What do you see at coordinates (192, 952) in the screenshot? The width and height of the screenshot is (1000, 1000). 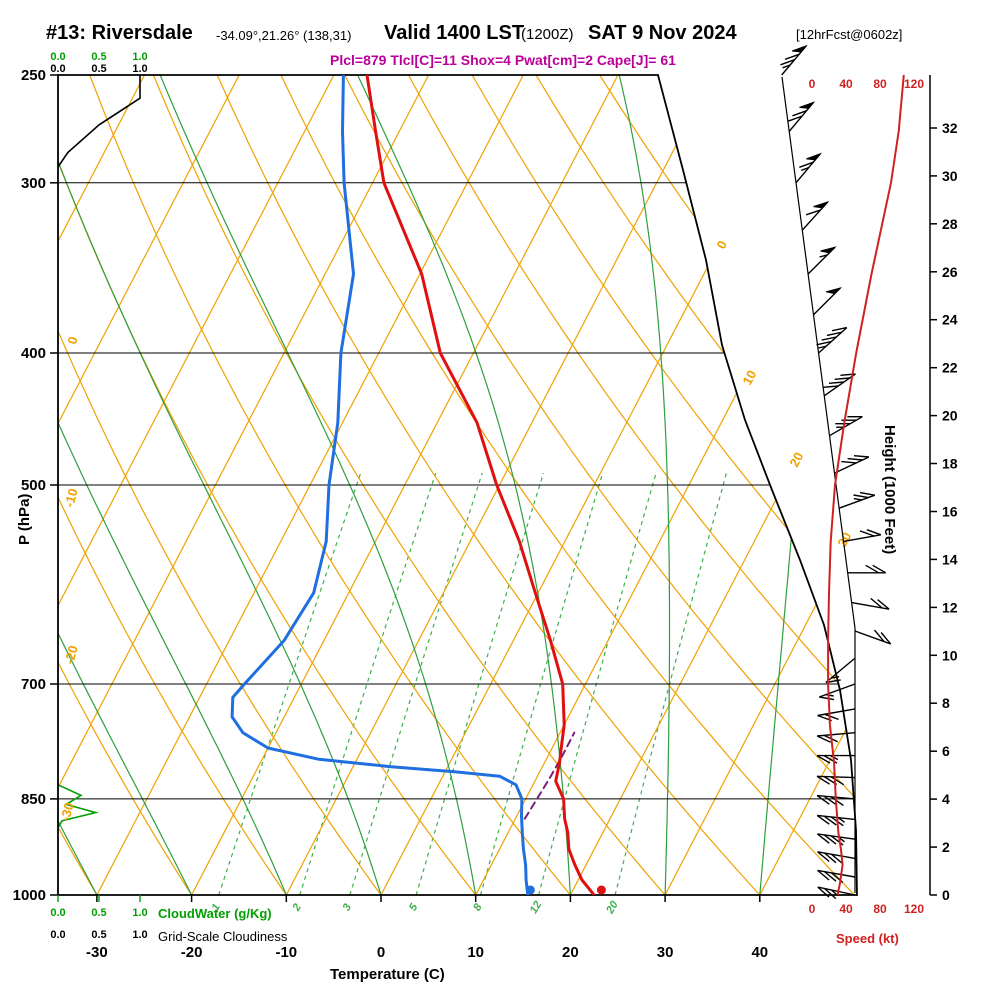 I see `temp-tick-label: -20` at bounding box center [192, 952].